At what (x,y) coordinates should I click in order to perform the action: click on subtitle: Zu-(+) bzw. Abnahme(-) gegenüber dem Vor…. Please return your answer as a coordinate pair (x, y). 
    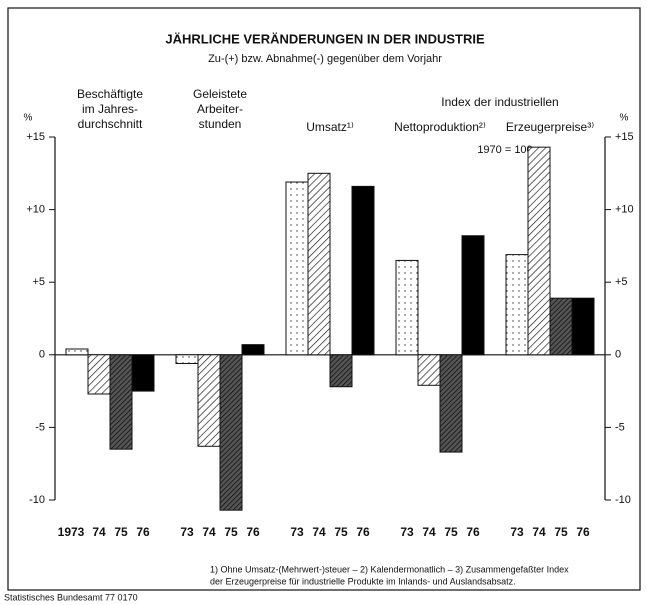
    Looking at the image, I should click on (325, 59).